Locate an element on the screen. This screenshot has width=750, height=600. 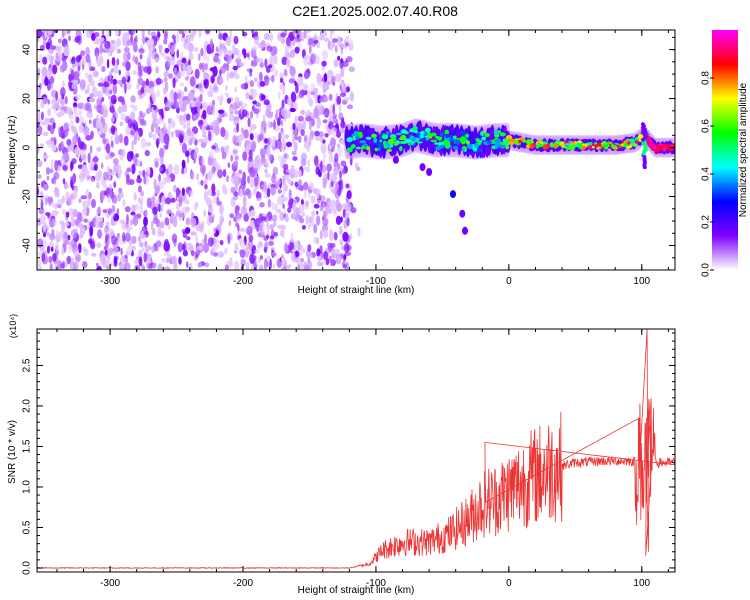
snr-x-axis-label: Height of straight line (km) is located at coordinates (356, 590).